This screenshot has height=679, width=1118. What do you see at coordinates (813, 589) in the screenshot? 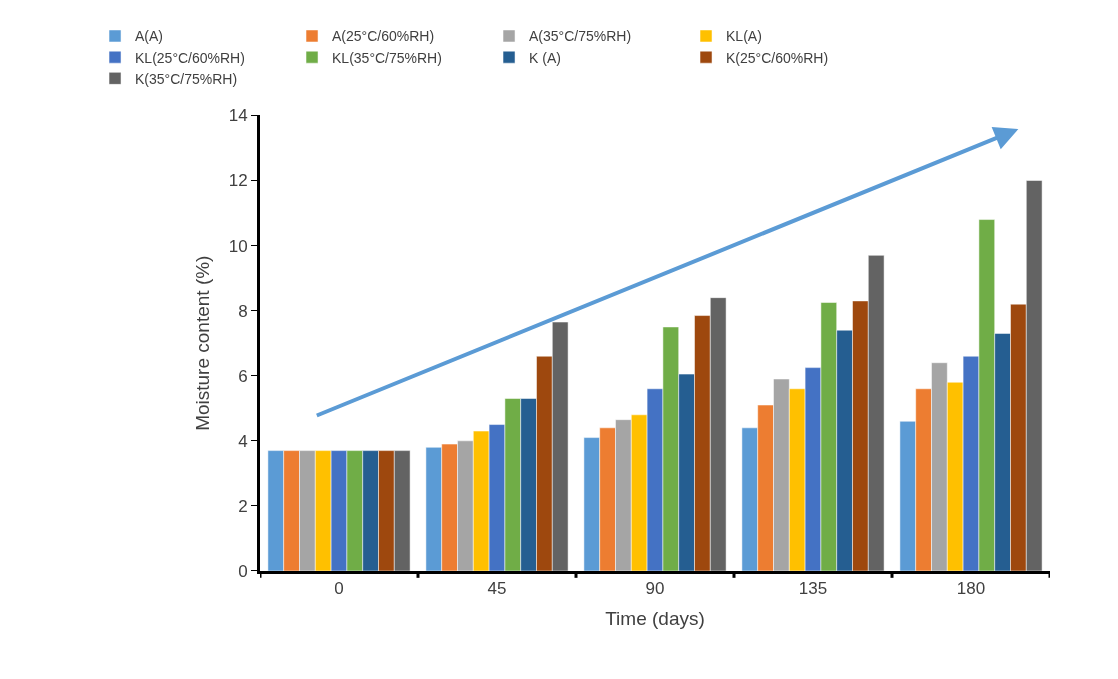
I see `x-tick-label: 135` at bounding box center [813, 589].